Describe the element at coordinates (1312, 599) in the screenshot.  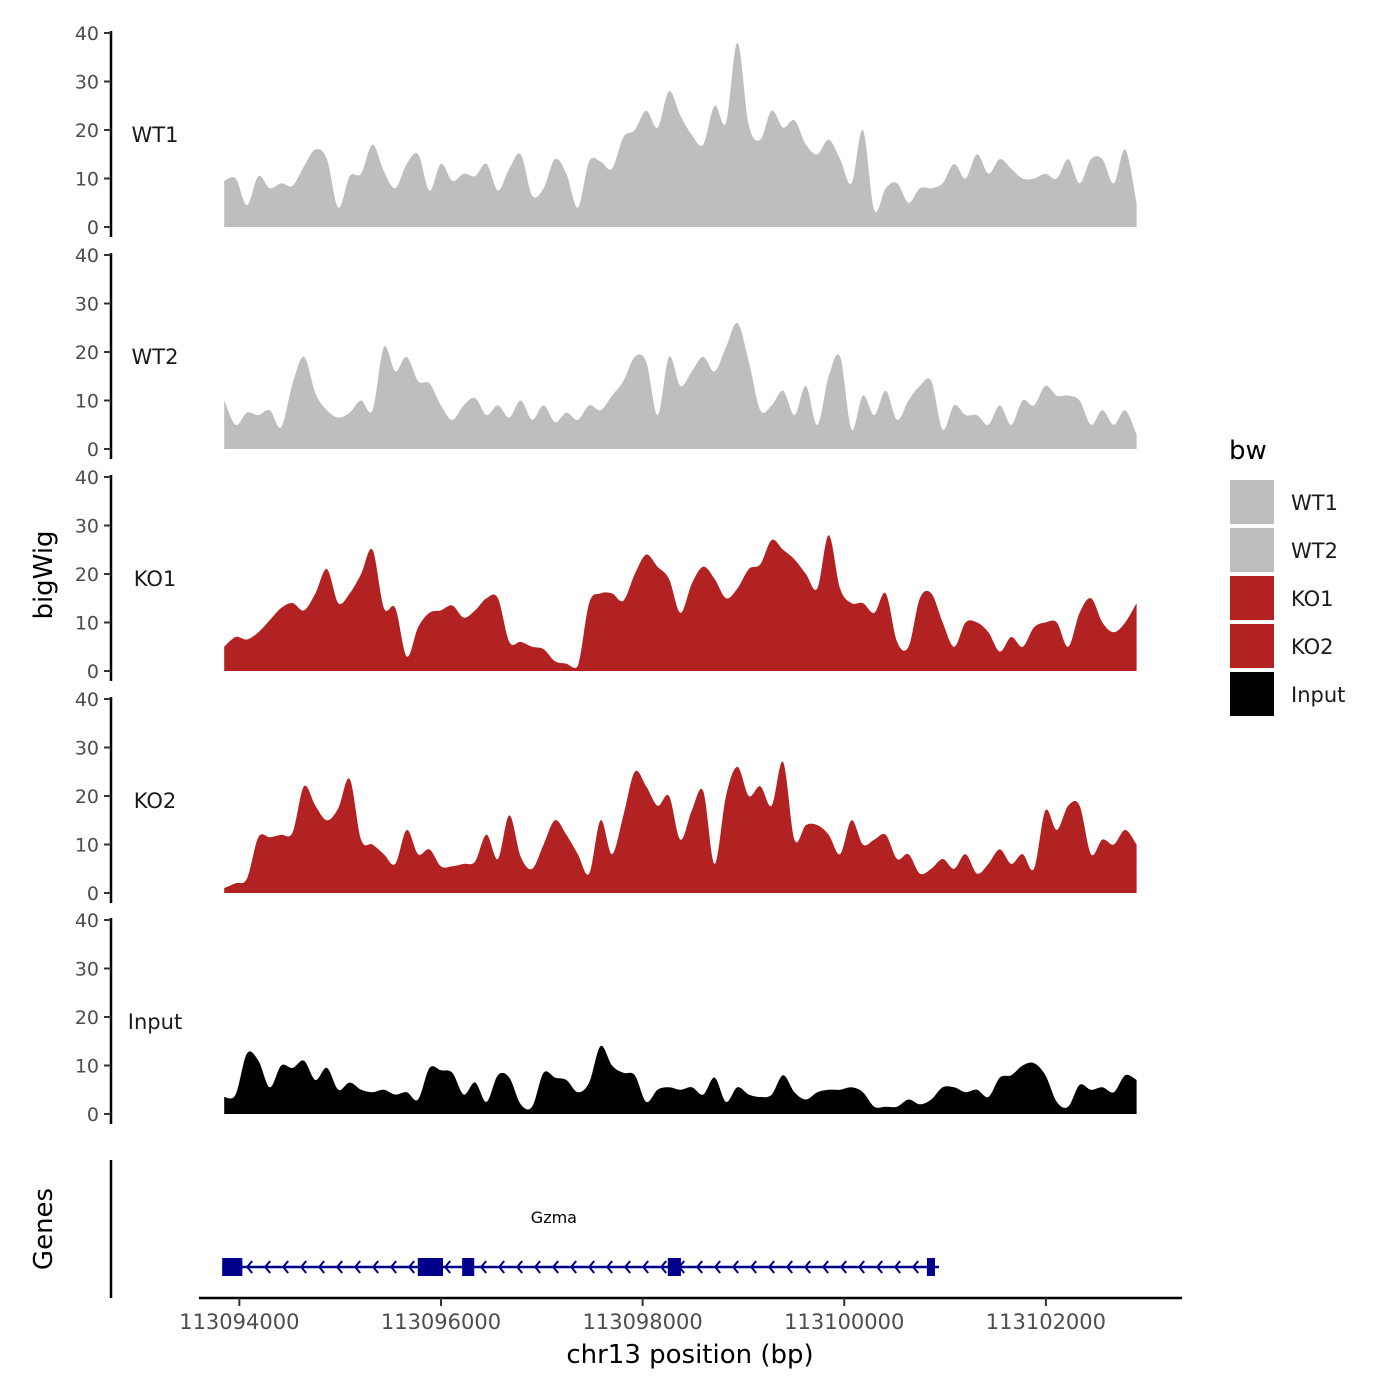
I see `legend-label: KO1` at that location.